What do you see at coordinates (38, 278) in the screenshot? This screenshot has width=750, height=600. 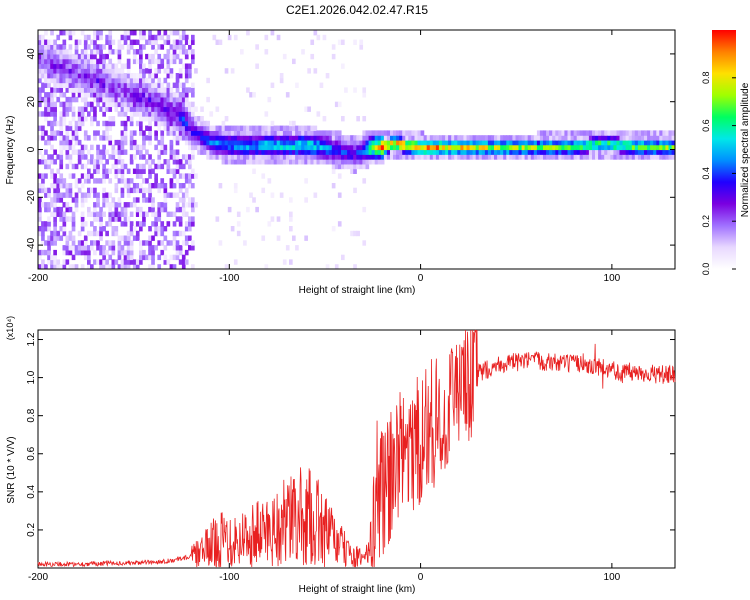 I see `spectrogram-x-tick-label: -200` at bounding box center [38, 278].